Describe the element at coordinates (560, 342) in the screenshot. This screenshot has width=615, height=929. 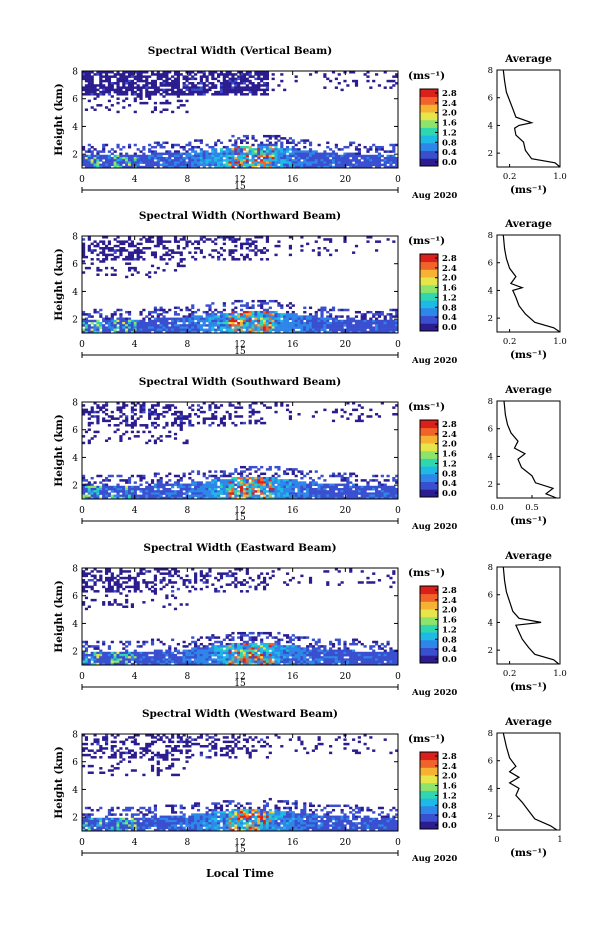
I see `profile-x-tick-label: 1.0` at that location.